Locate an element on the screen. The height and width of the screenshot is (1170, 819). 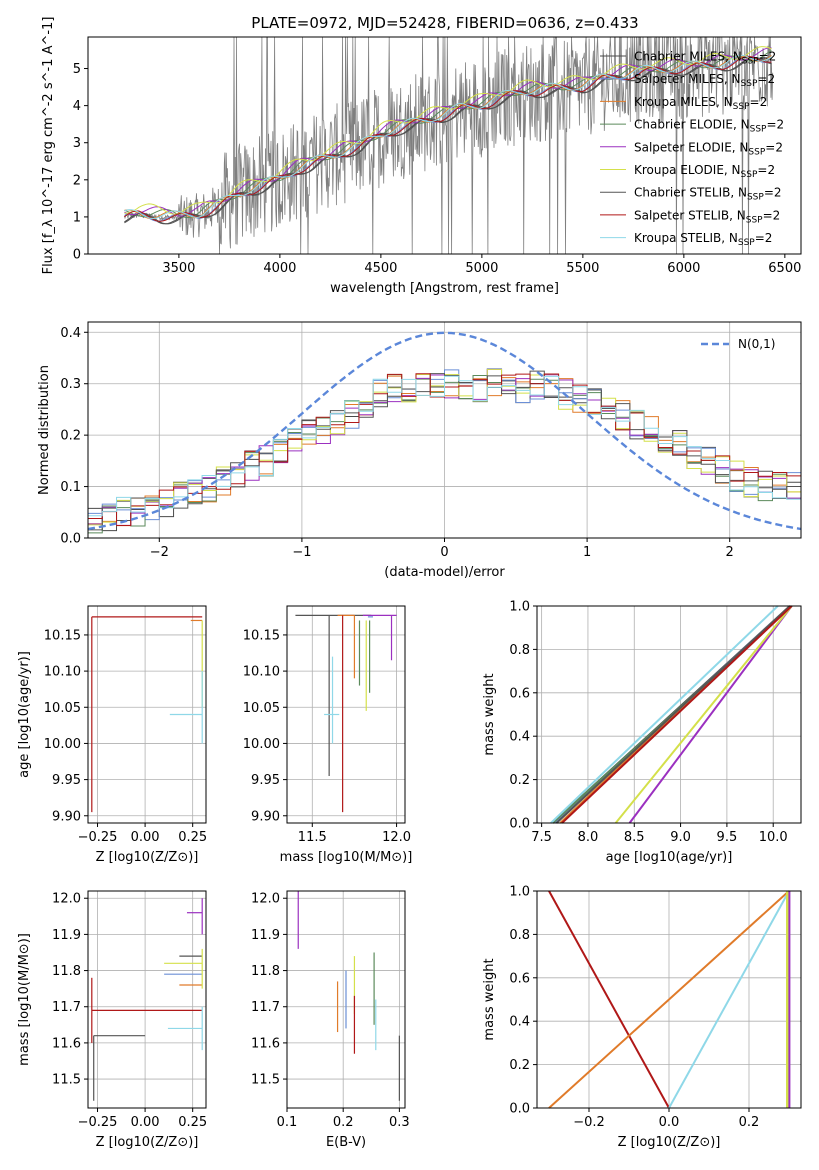
x-tick-label: 5500 is located at coordinates (582, 268).